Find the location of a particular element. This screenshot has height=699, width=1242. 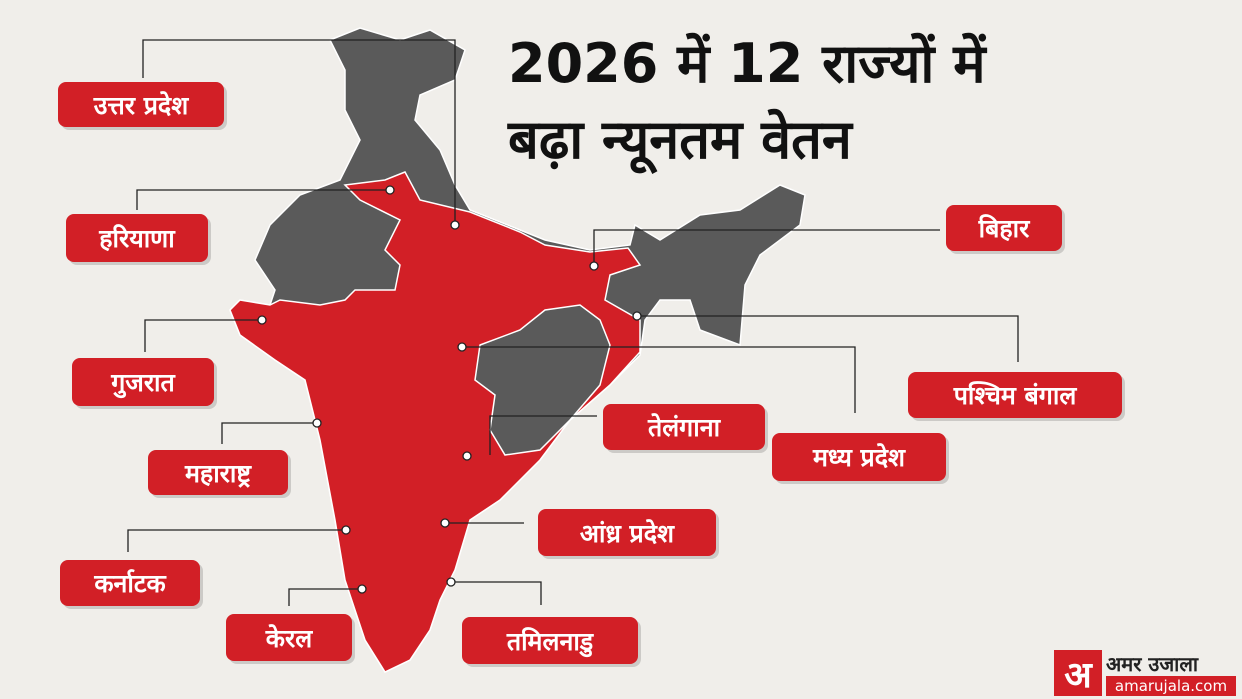

state-label: पश्चिम बंगाल is located at coordinates (1015, 395).